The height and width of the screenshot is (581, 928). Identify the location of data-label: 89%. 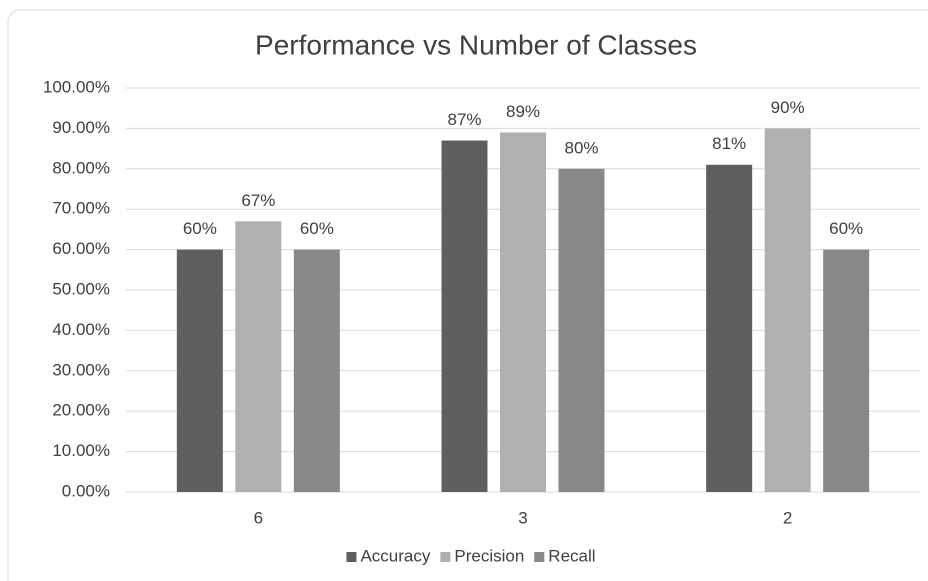
(523, 111).